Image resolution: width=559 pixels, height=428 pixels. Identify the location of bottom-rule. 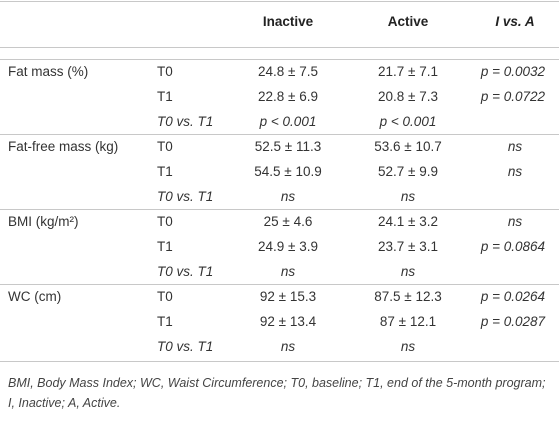
(279, 361).